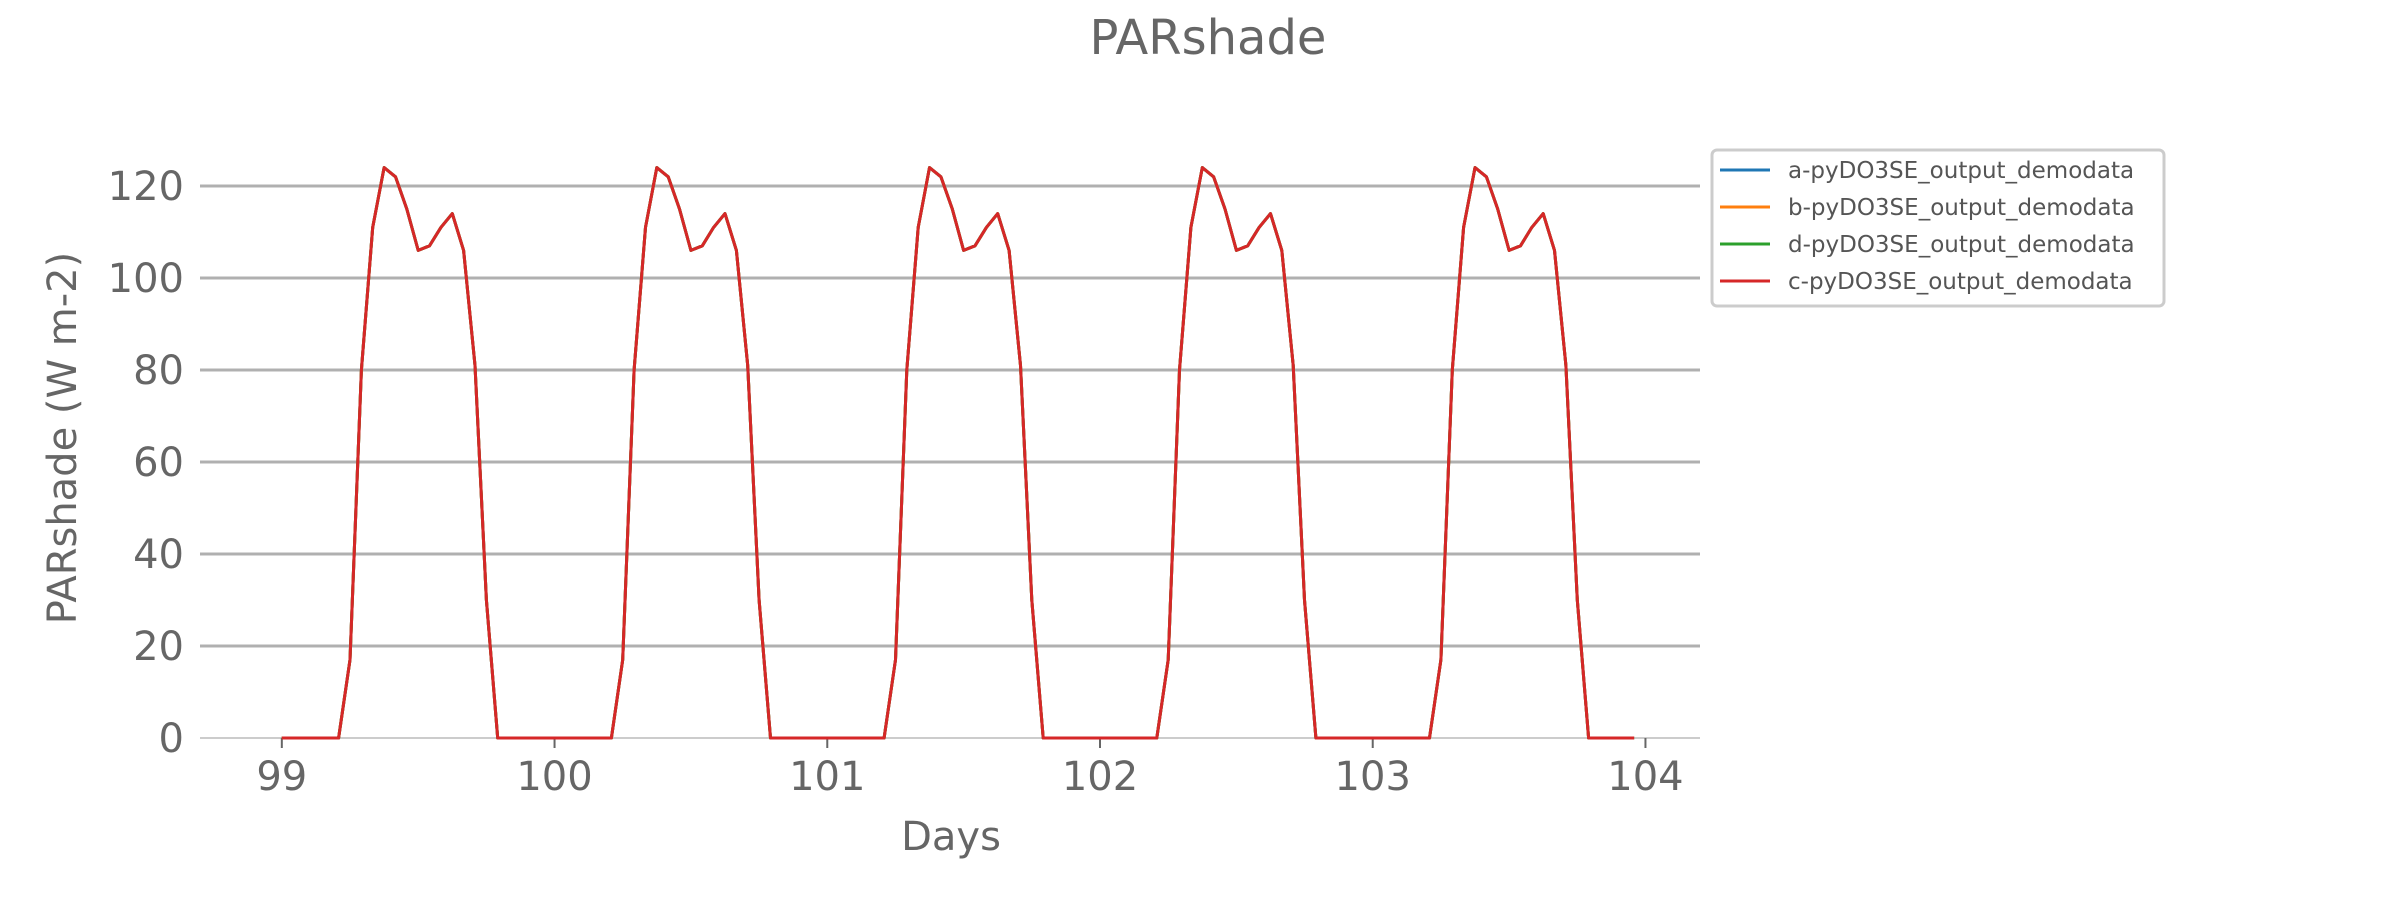 The height and width of the screenshot is (900, 2400). What do you see at coordinates (970, 769) in the screenshot?
I see `x-axis: 99 100 101 102 103 104` at bounding box center [970, 769].